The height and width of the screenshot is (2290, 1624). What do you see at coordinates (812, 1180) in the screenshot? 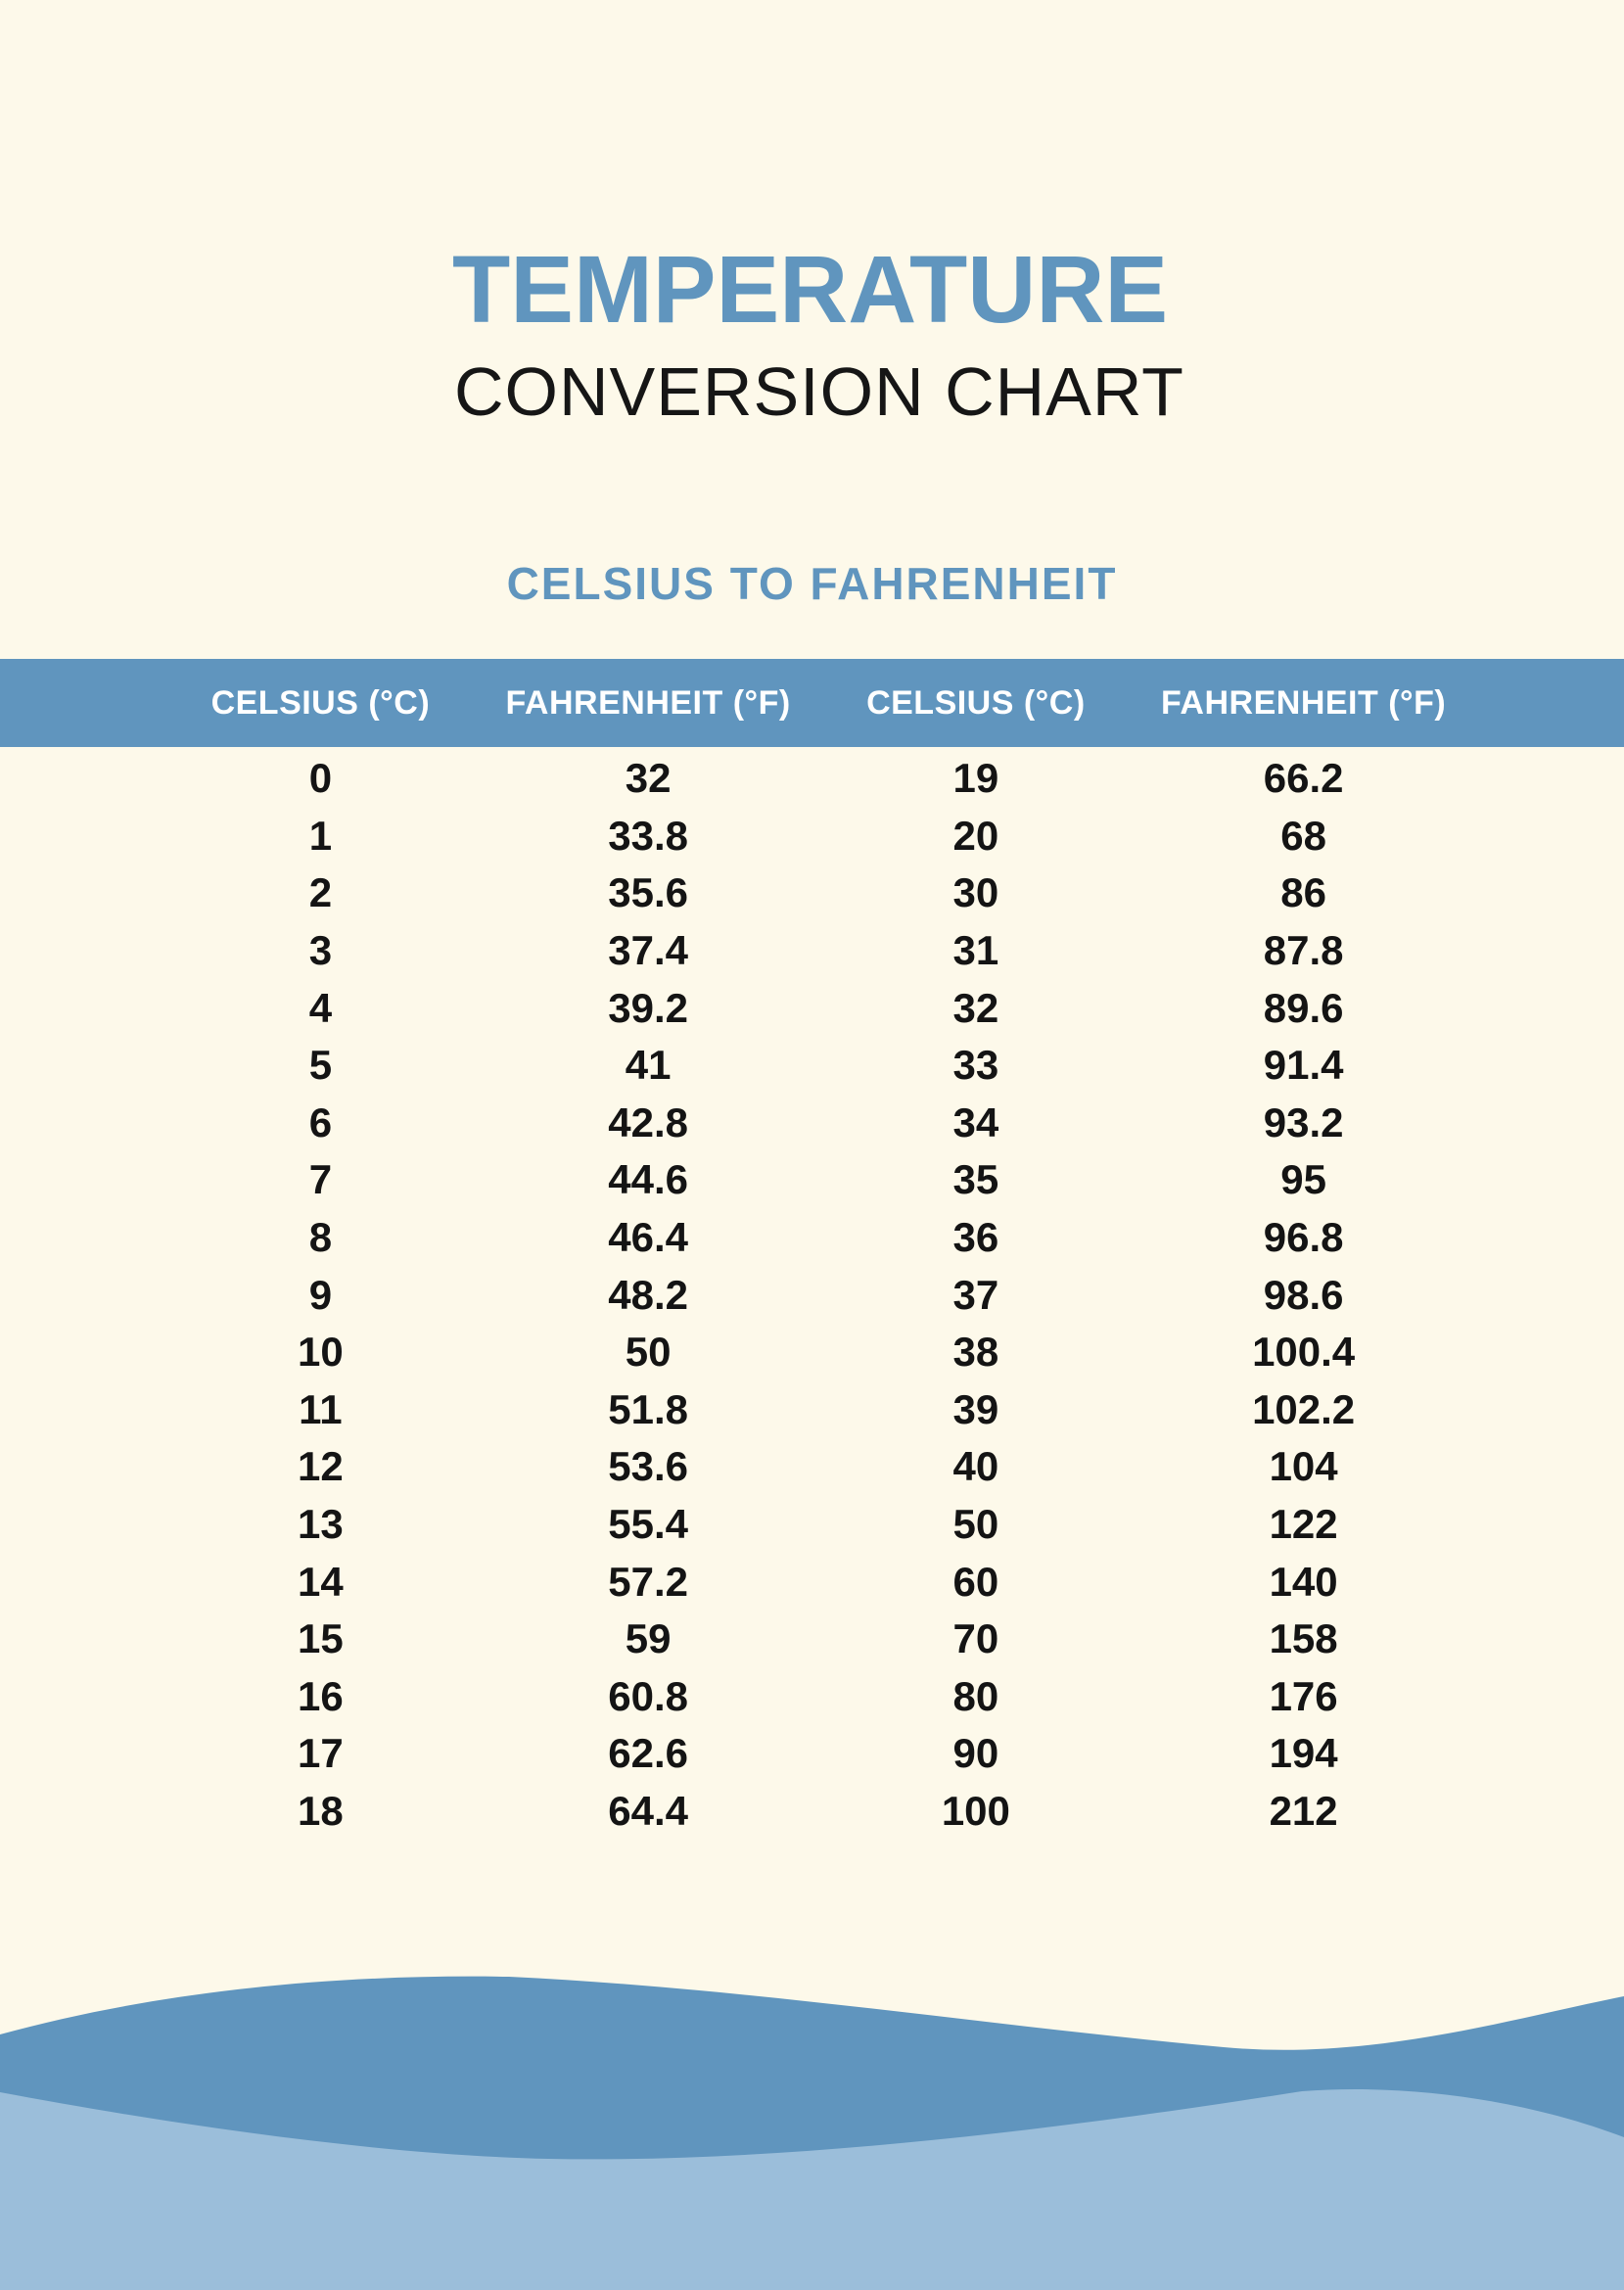
I see `table-row: 7 44.6 35 95` at bounding box center [812, 1180].